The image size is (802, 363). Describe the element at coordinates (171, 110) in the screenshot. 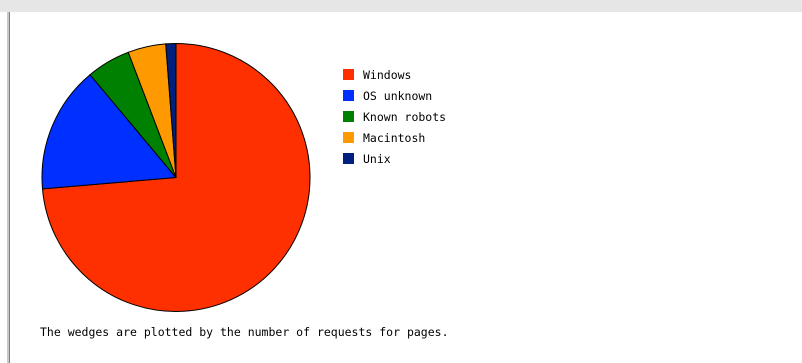

I see `pie-slice-unix` at that location.